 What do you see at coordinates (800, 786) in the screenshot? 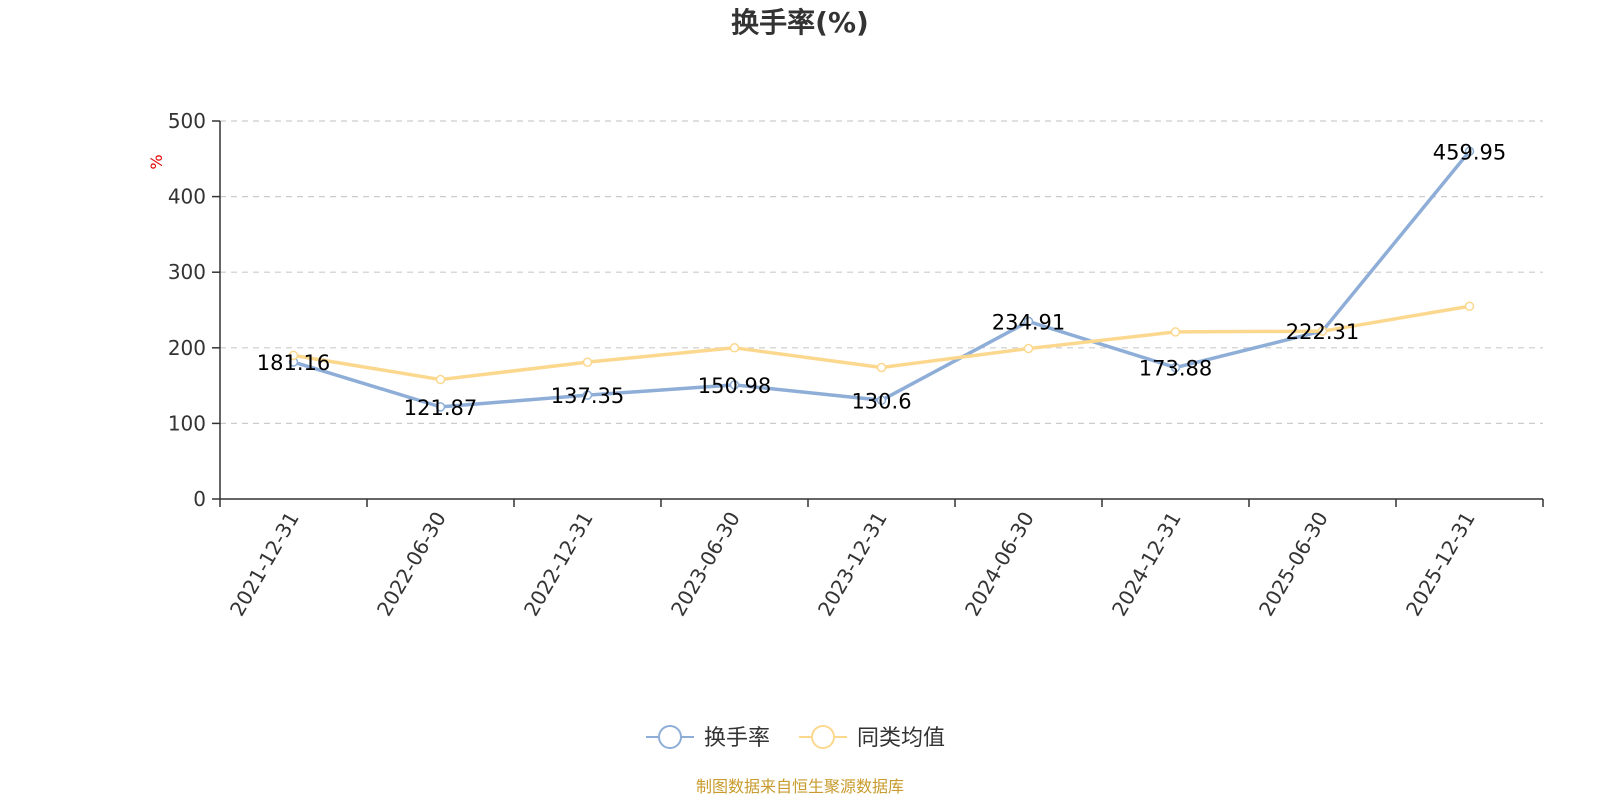
I see `data-source-note: 制图数据来自恒生聚源数据库` at bounding box center [800, 786].